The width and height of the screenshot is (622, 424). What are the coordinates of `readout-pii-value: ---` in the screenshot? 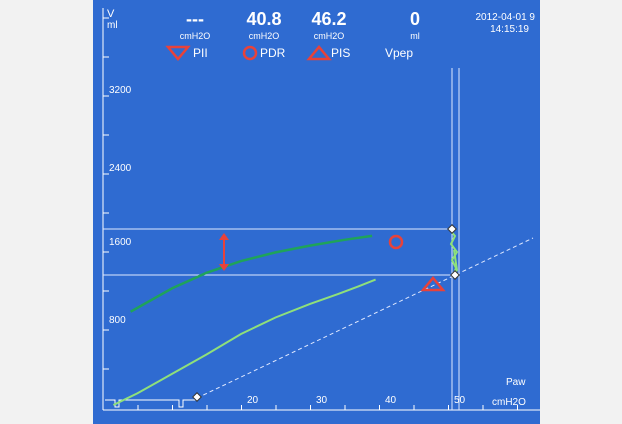 It's located at (195, 19).